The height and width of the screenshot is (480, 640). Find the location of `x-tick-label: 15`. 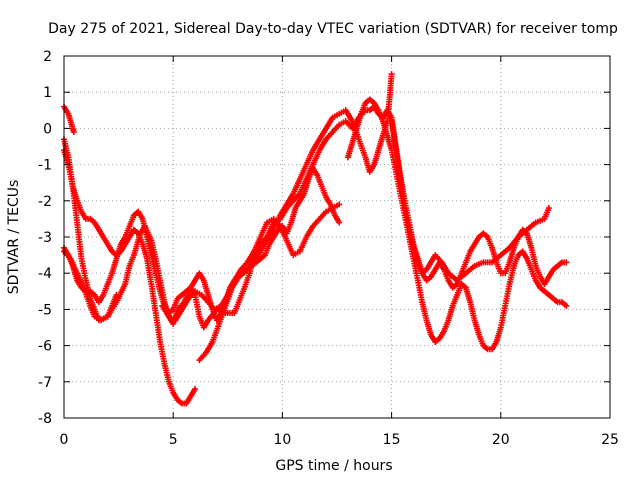

x-tick-label: 15 is located at coordinates (392, 440).